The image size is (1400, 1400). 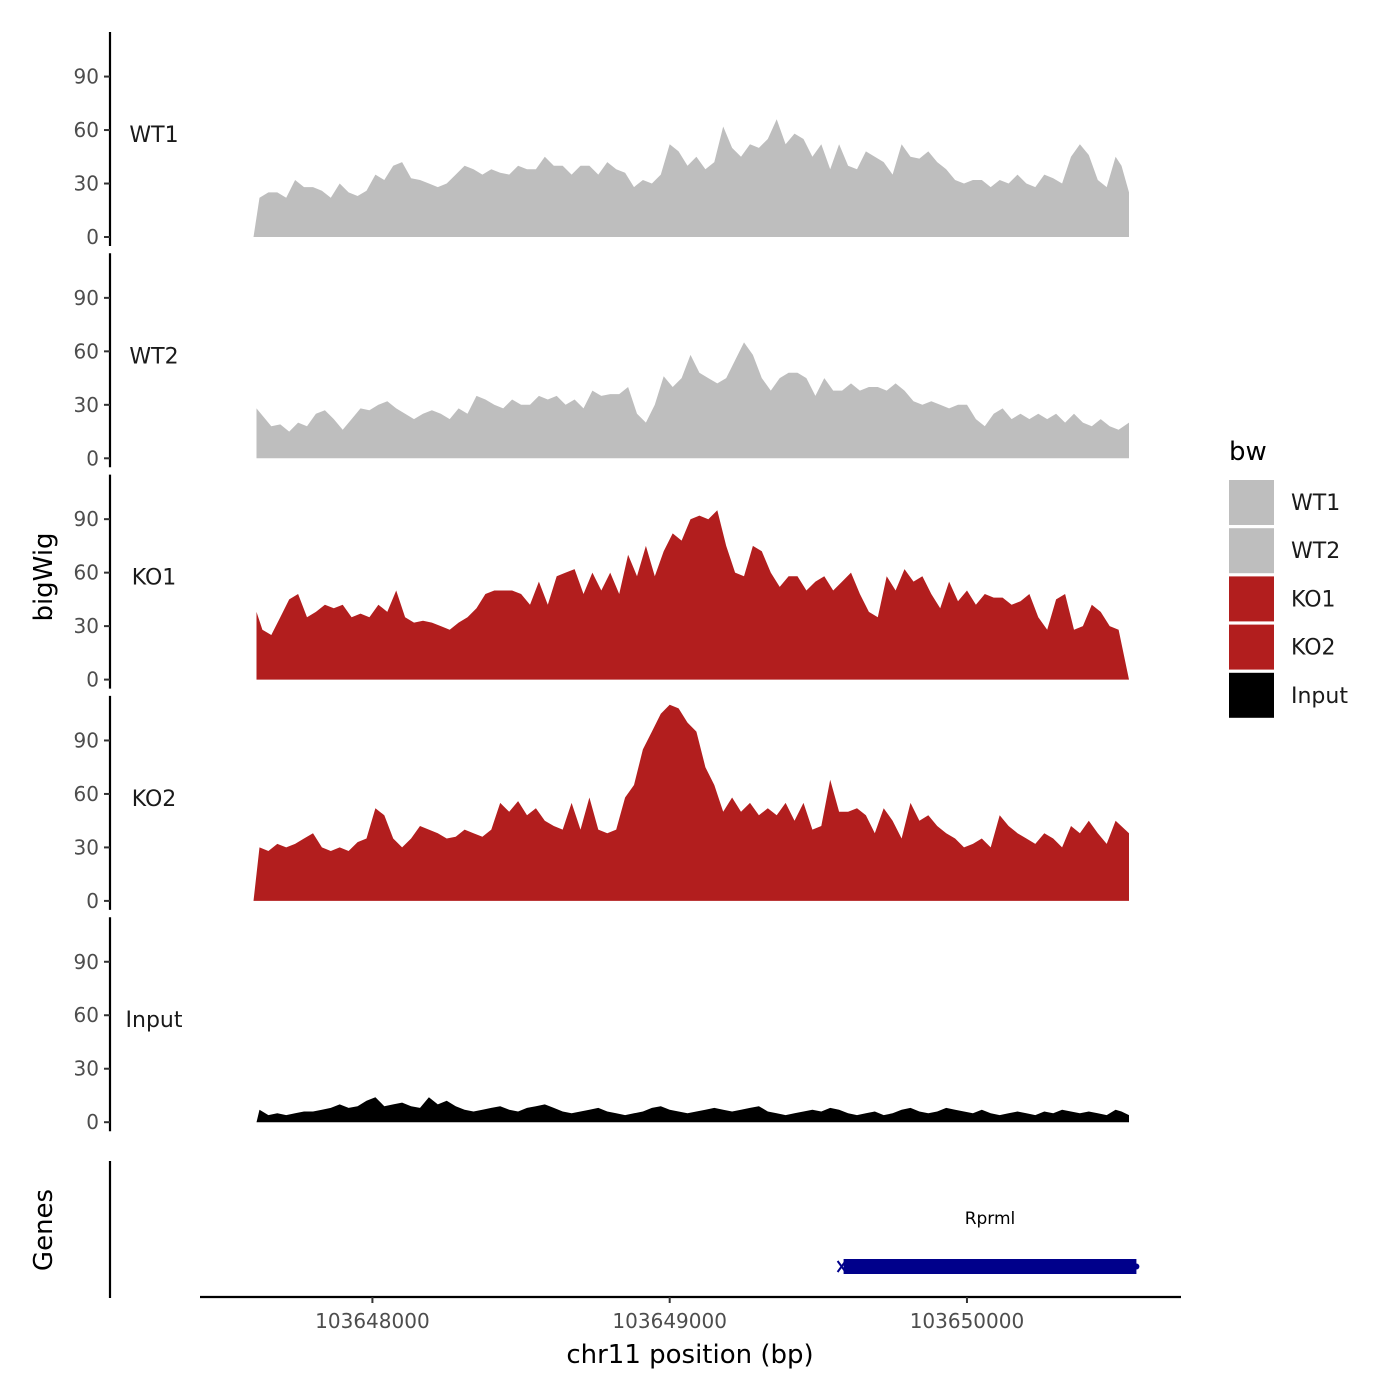 I want to click on legend-item-input: Input, so click(x=1288, y=695).